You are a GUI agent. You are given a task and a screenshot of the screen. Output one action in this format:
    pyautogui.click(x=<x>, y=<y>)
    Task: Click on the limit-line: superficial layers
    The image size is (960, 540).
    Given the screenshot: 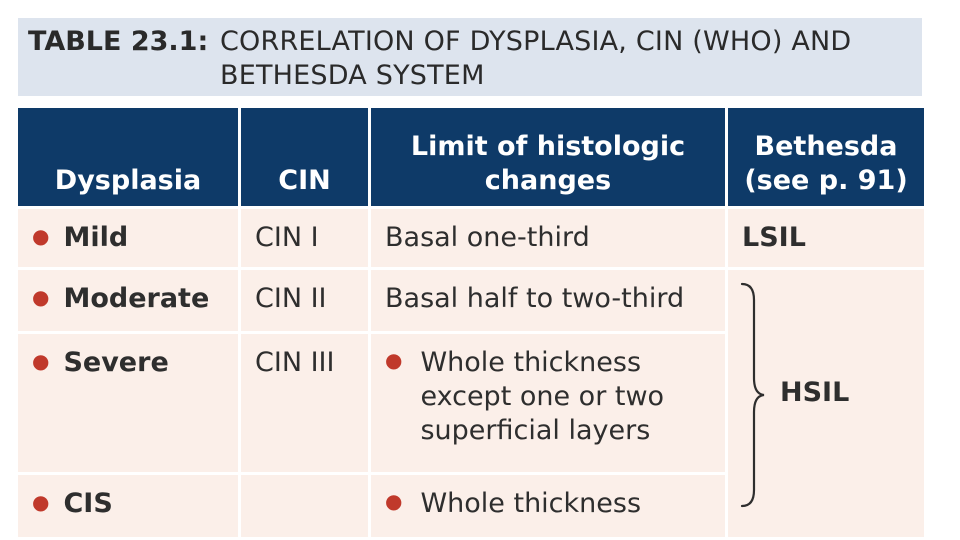 What is the action you would take?
    pyautogui.click(x=535, y=430)
    